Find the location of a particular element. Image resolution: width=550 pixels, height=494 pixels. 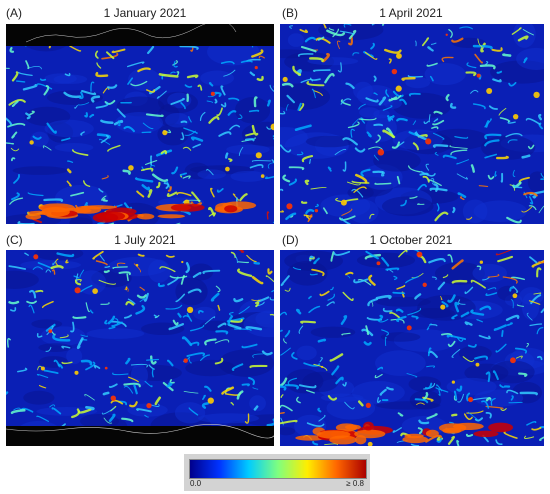

panel-label: (C) is located at coordinates (14, 240).